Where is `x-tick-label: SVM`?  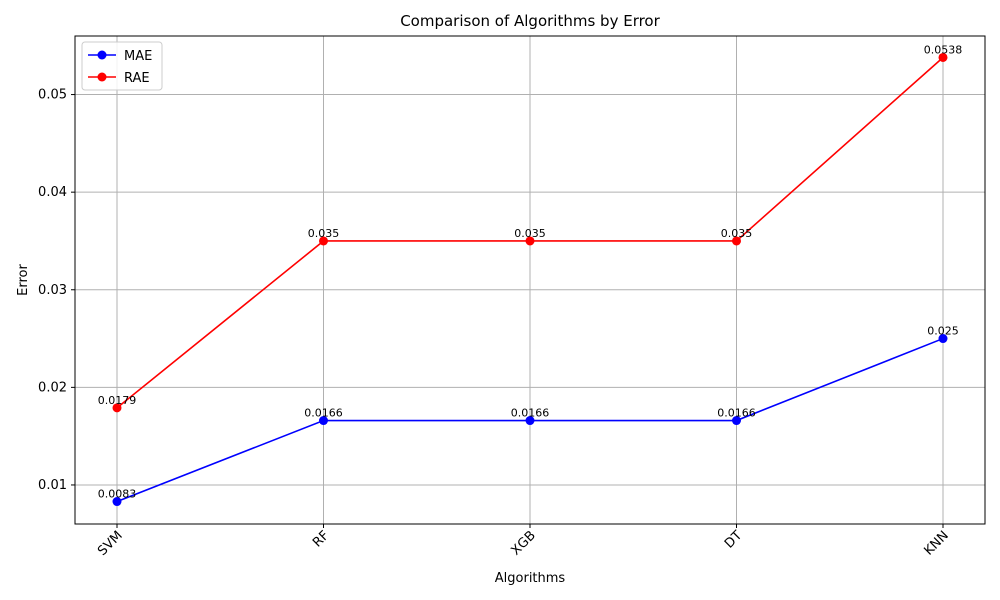
x-tick-label: SVM is located at coordinates (110, 543).